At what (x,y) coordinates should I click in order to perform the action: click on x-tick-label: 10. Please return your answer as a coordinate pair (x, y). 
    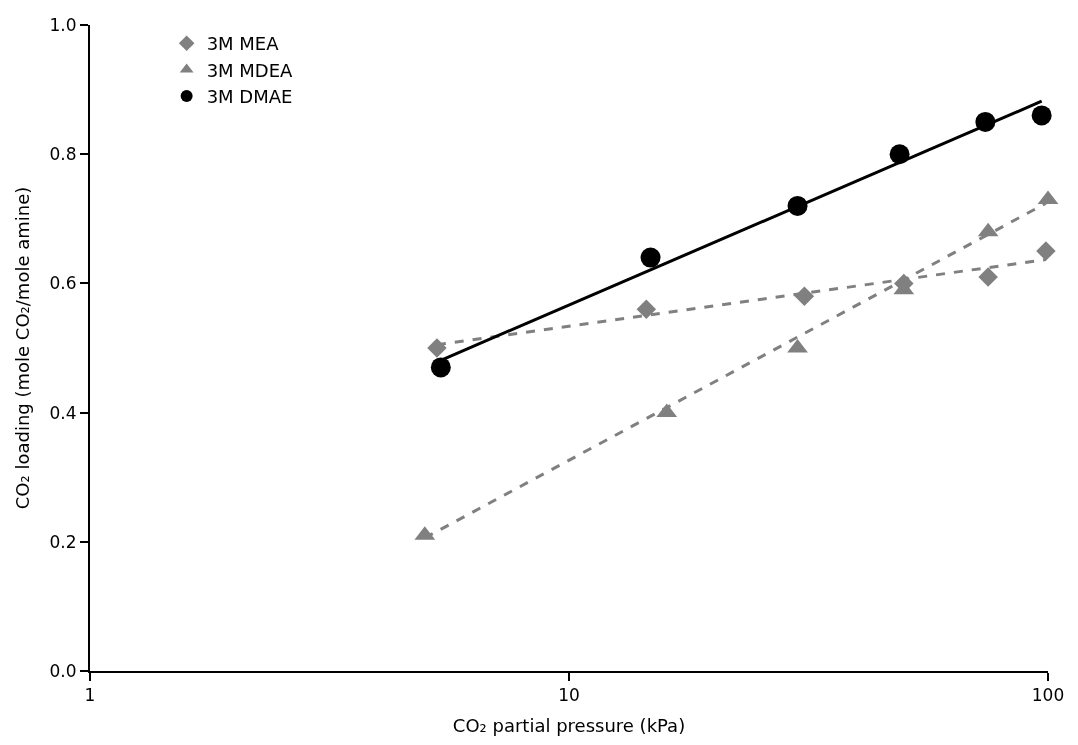
    Looking at the image, I should click on (569, 695).